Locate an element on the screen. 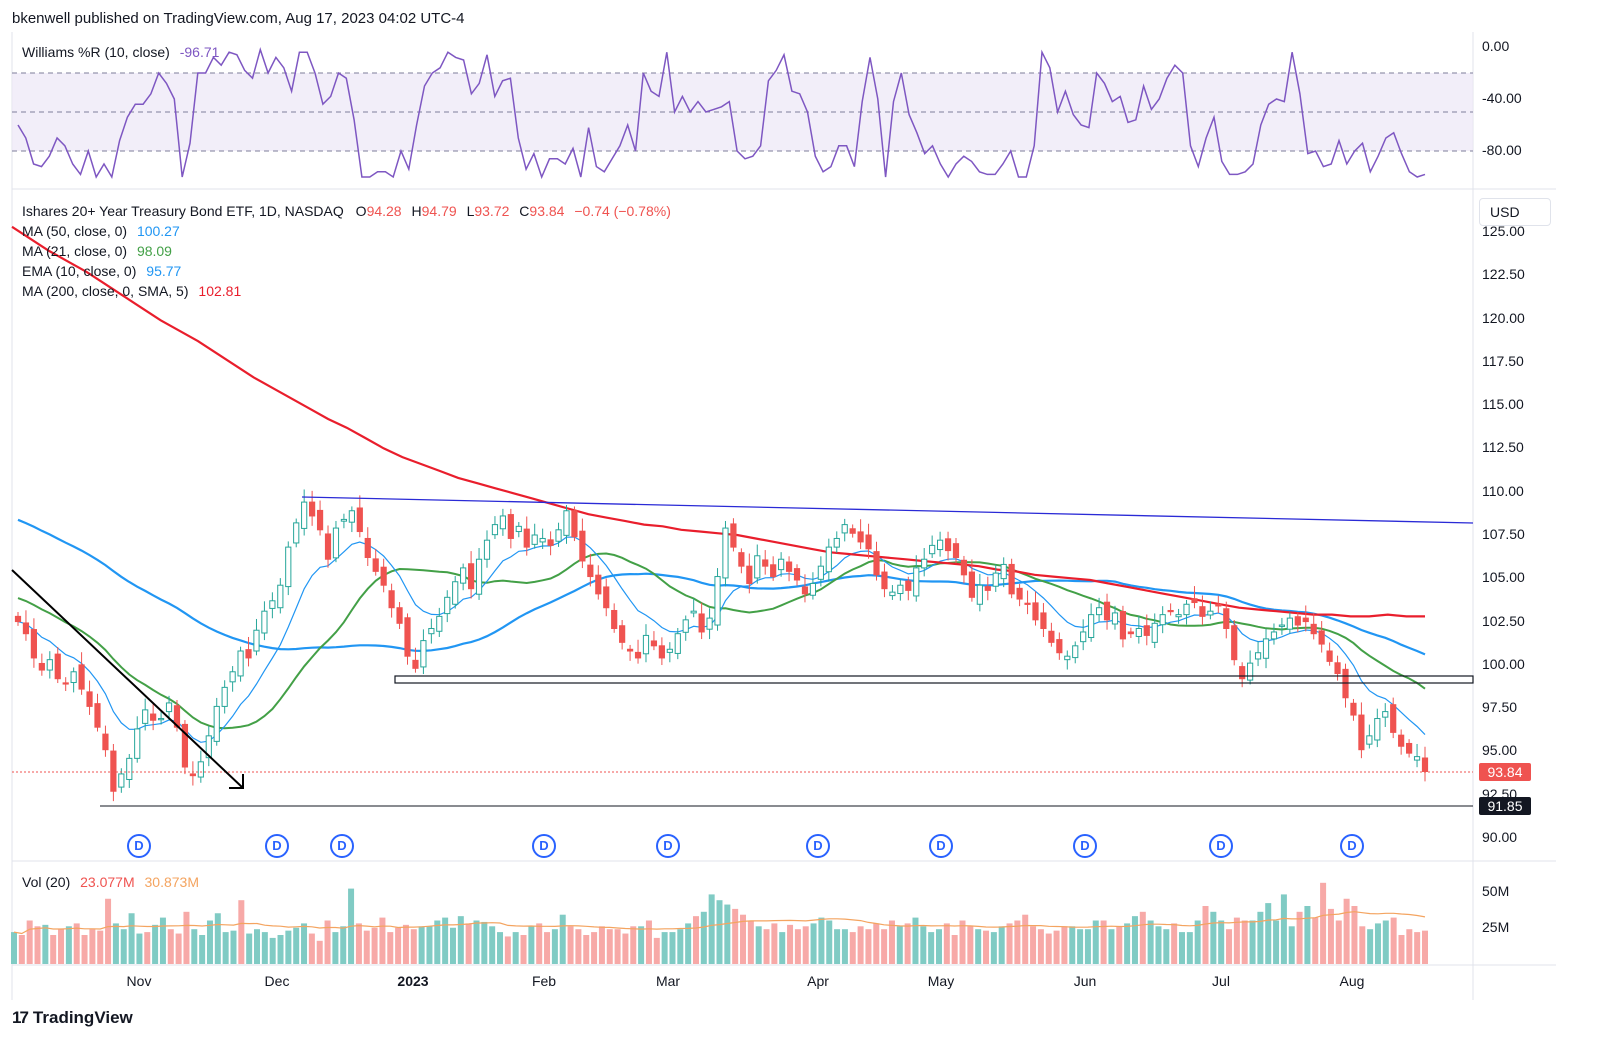 This screenshot has height=1060, width=1600. wr-y-tick: -80.00 is located at coordinates (1502, 150).